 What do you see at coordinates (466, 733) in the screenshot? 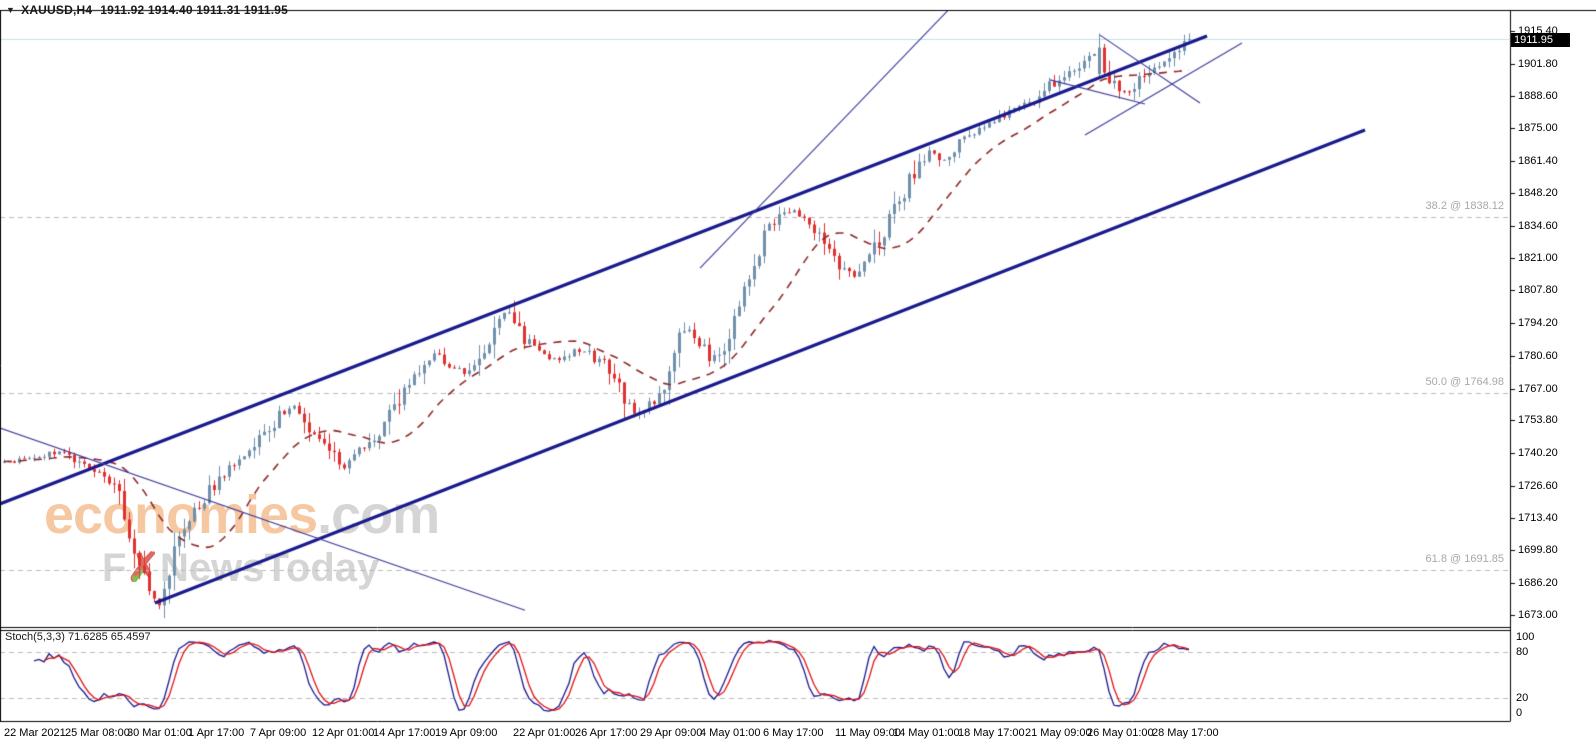
I see `time-tick-label: 19 Apr 09:00` at bounding box center [466, 733].